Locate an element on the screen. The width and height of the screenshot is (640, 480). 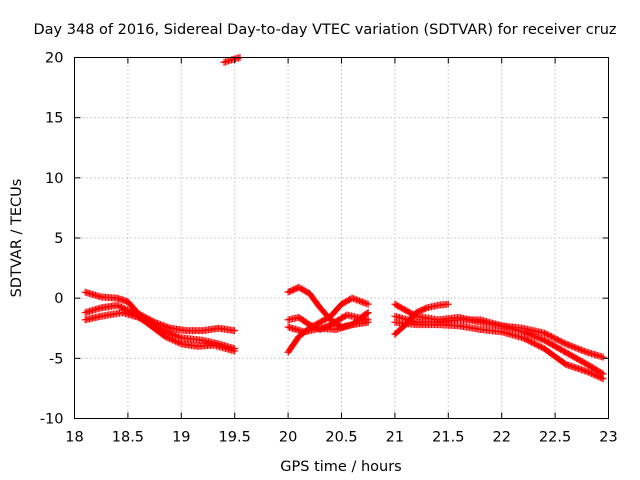
series-trace-a is located at coordinates (160, 311).